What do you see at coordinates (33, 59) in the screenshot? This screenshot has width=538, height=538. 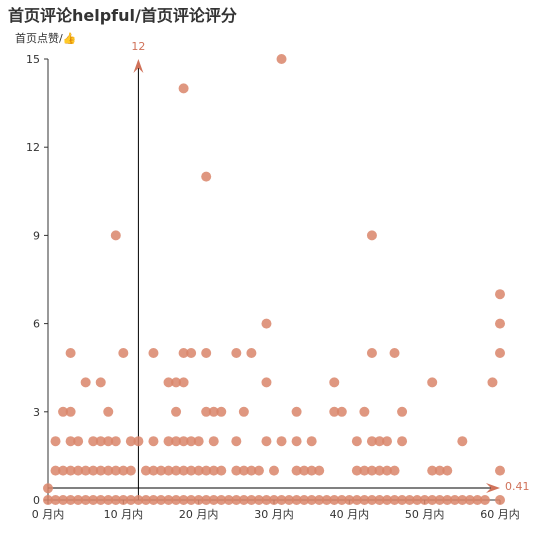 I see `y-tick-label: 15` at bounding box center [33, 59].